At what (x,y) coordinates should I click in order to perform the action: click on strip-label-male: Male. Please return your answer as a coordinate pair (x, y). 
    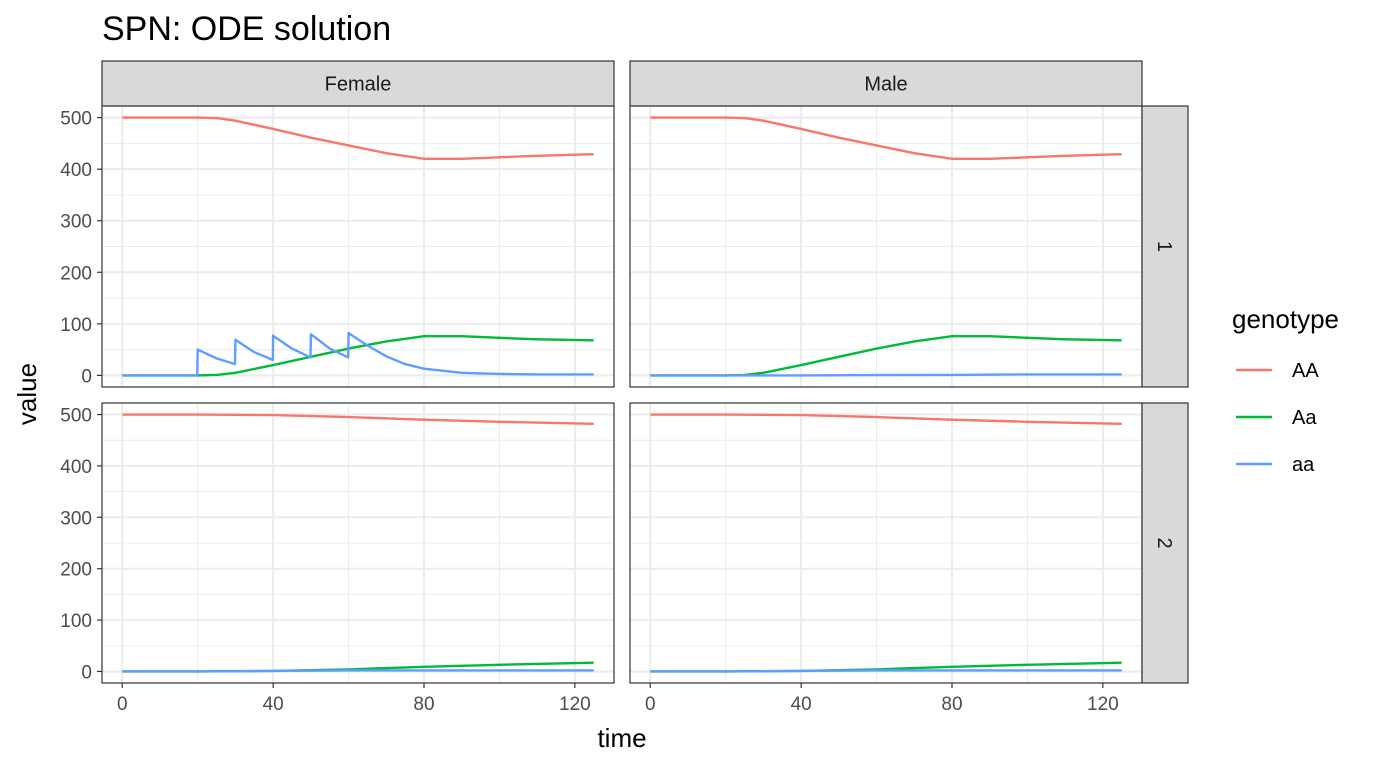
    Looking at the image, I should click on (885, 85).